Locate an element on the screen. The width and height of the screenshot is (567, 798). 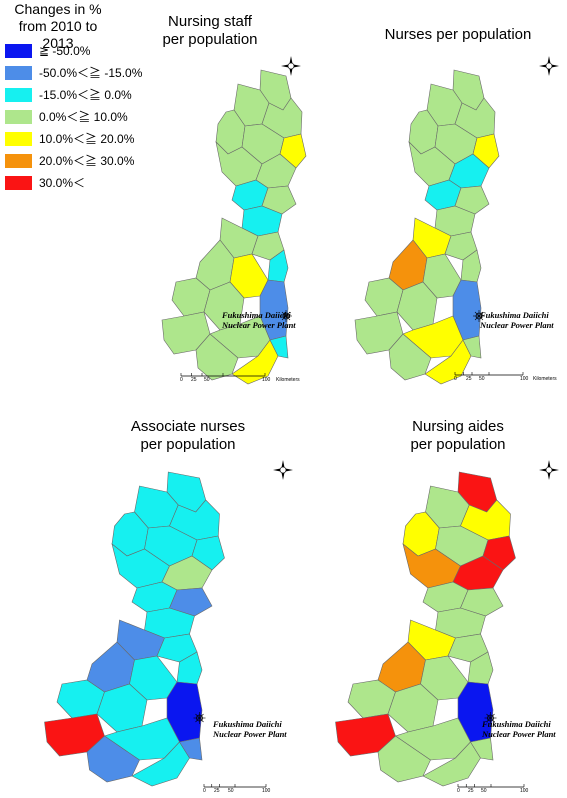
legend-title-line2: from 2010 to 2013 is located at coordinates (58, 34).